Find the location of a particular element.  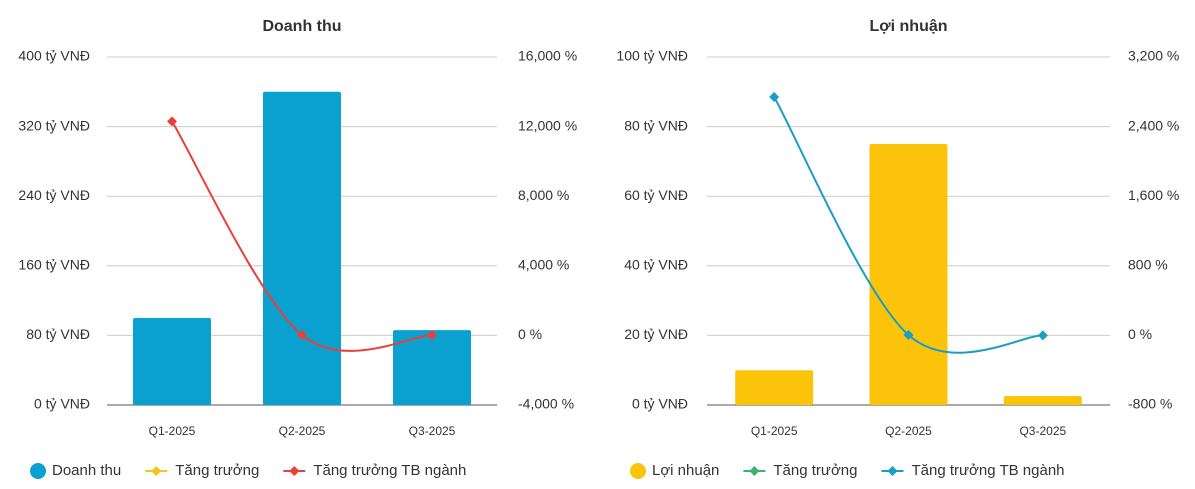

y2-tick-label: 2,400 % is located at coordinates (1153, 125).